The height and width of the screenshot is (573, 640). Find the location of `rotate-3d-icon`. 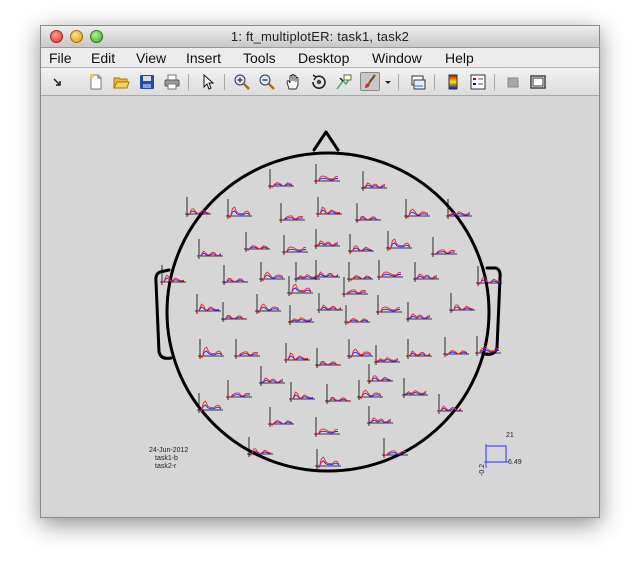

rotate-3d-icon is located at coordinates (319, 82).